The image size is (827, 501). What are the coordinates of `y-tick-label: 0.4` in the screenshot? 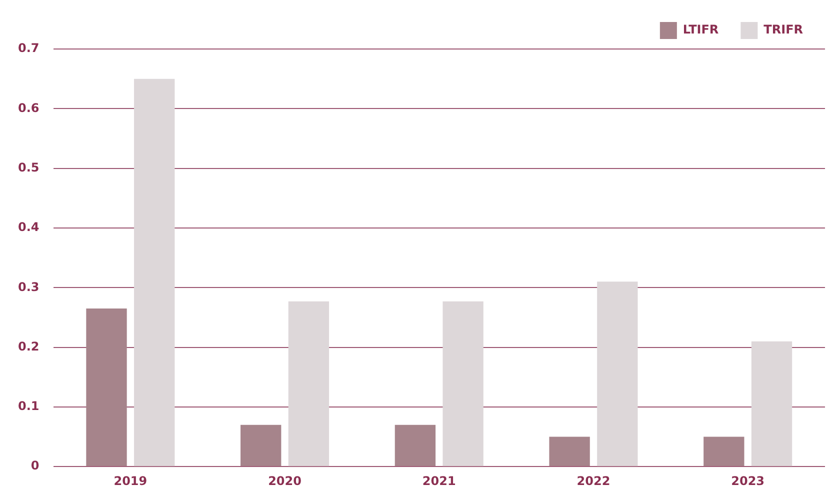 It's located at (29, 227).